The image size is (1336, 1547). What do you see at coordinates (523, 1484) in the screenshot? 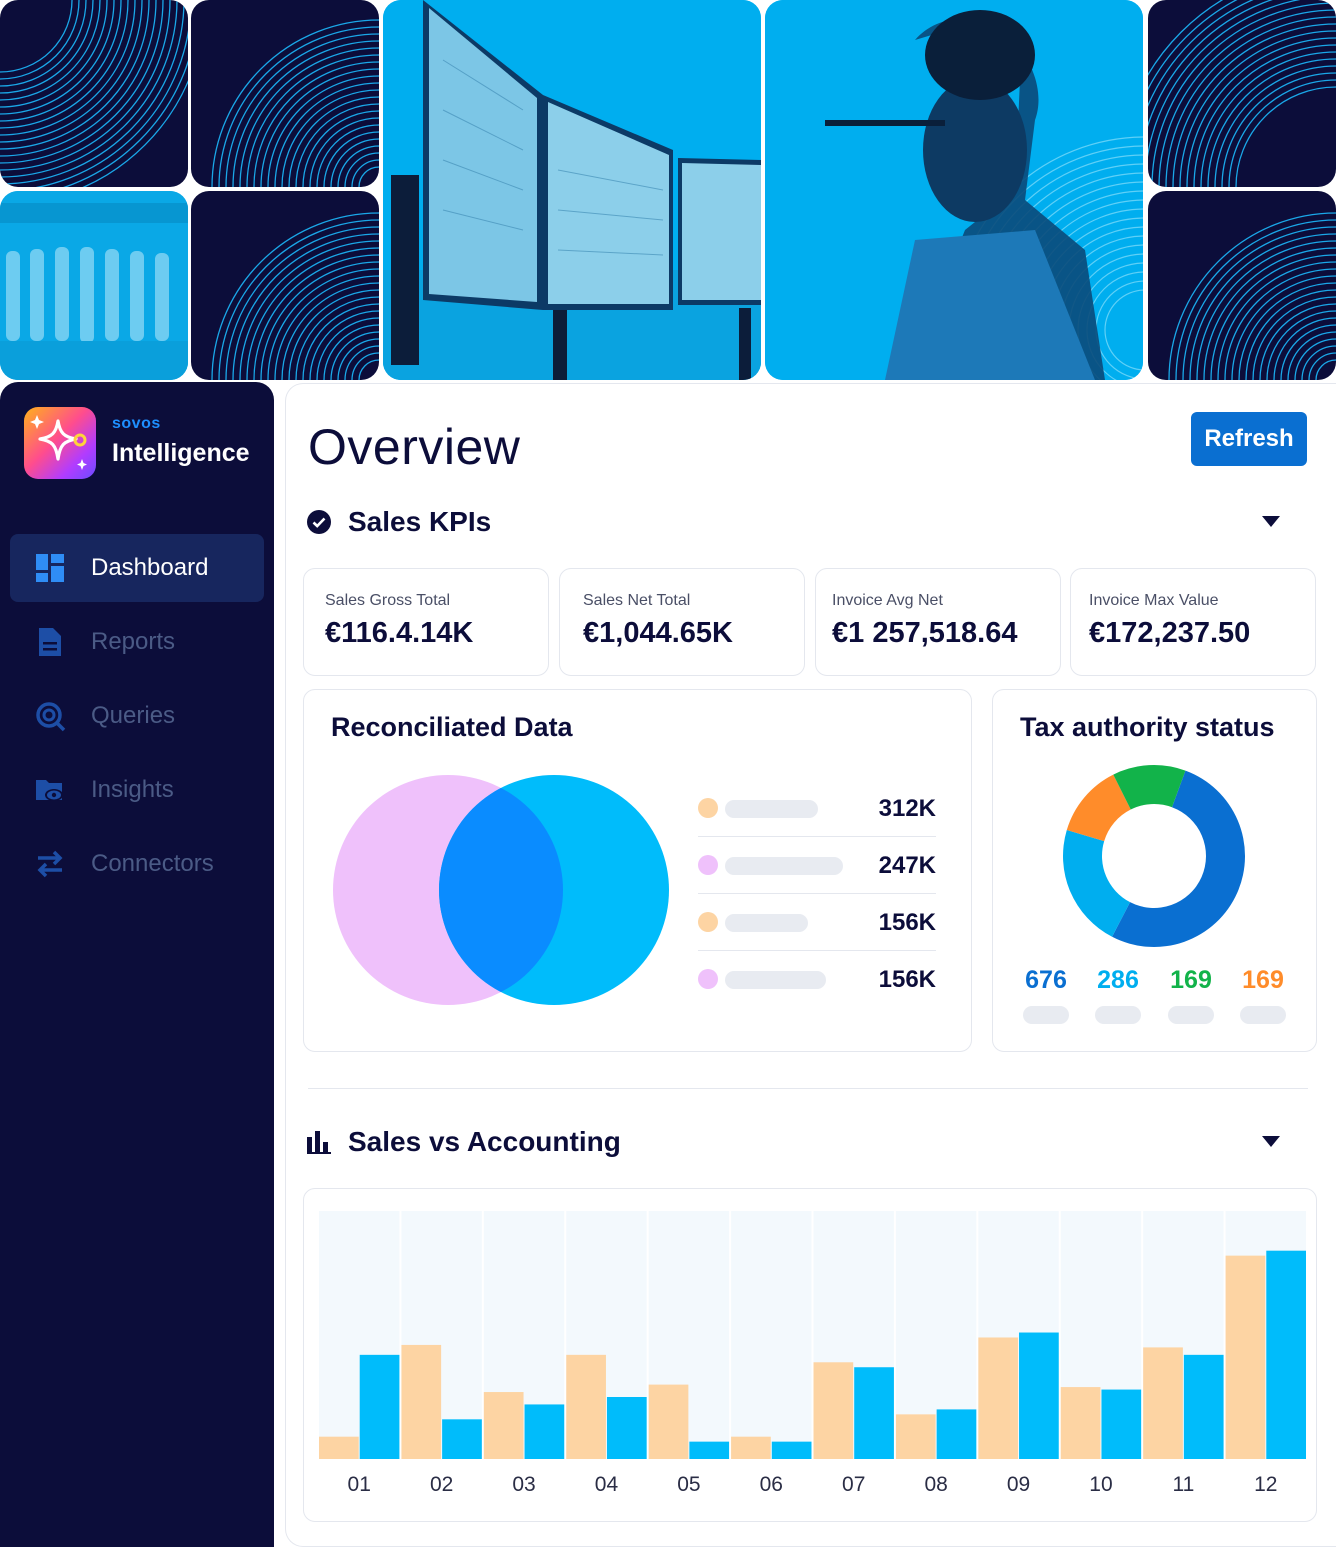
I see `x-tick-label: 03` at bounding box center [523, 1484].